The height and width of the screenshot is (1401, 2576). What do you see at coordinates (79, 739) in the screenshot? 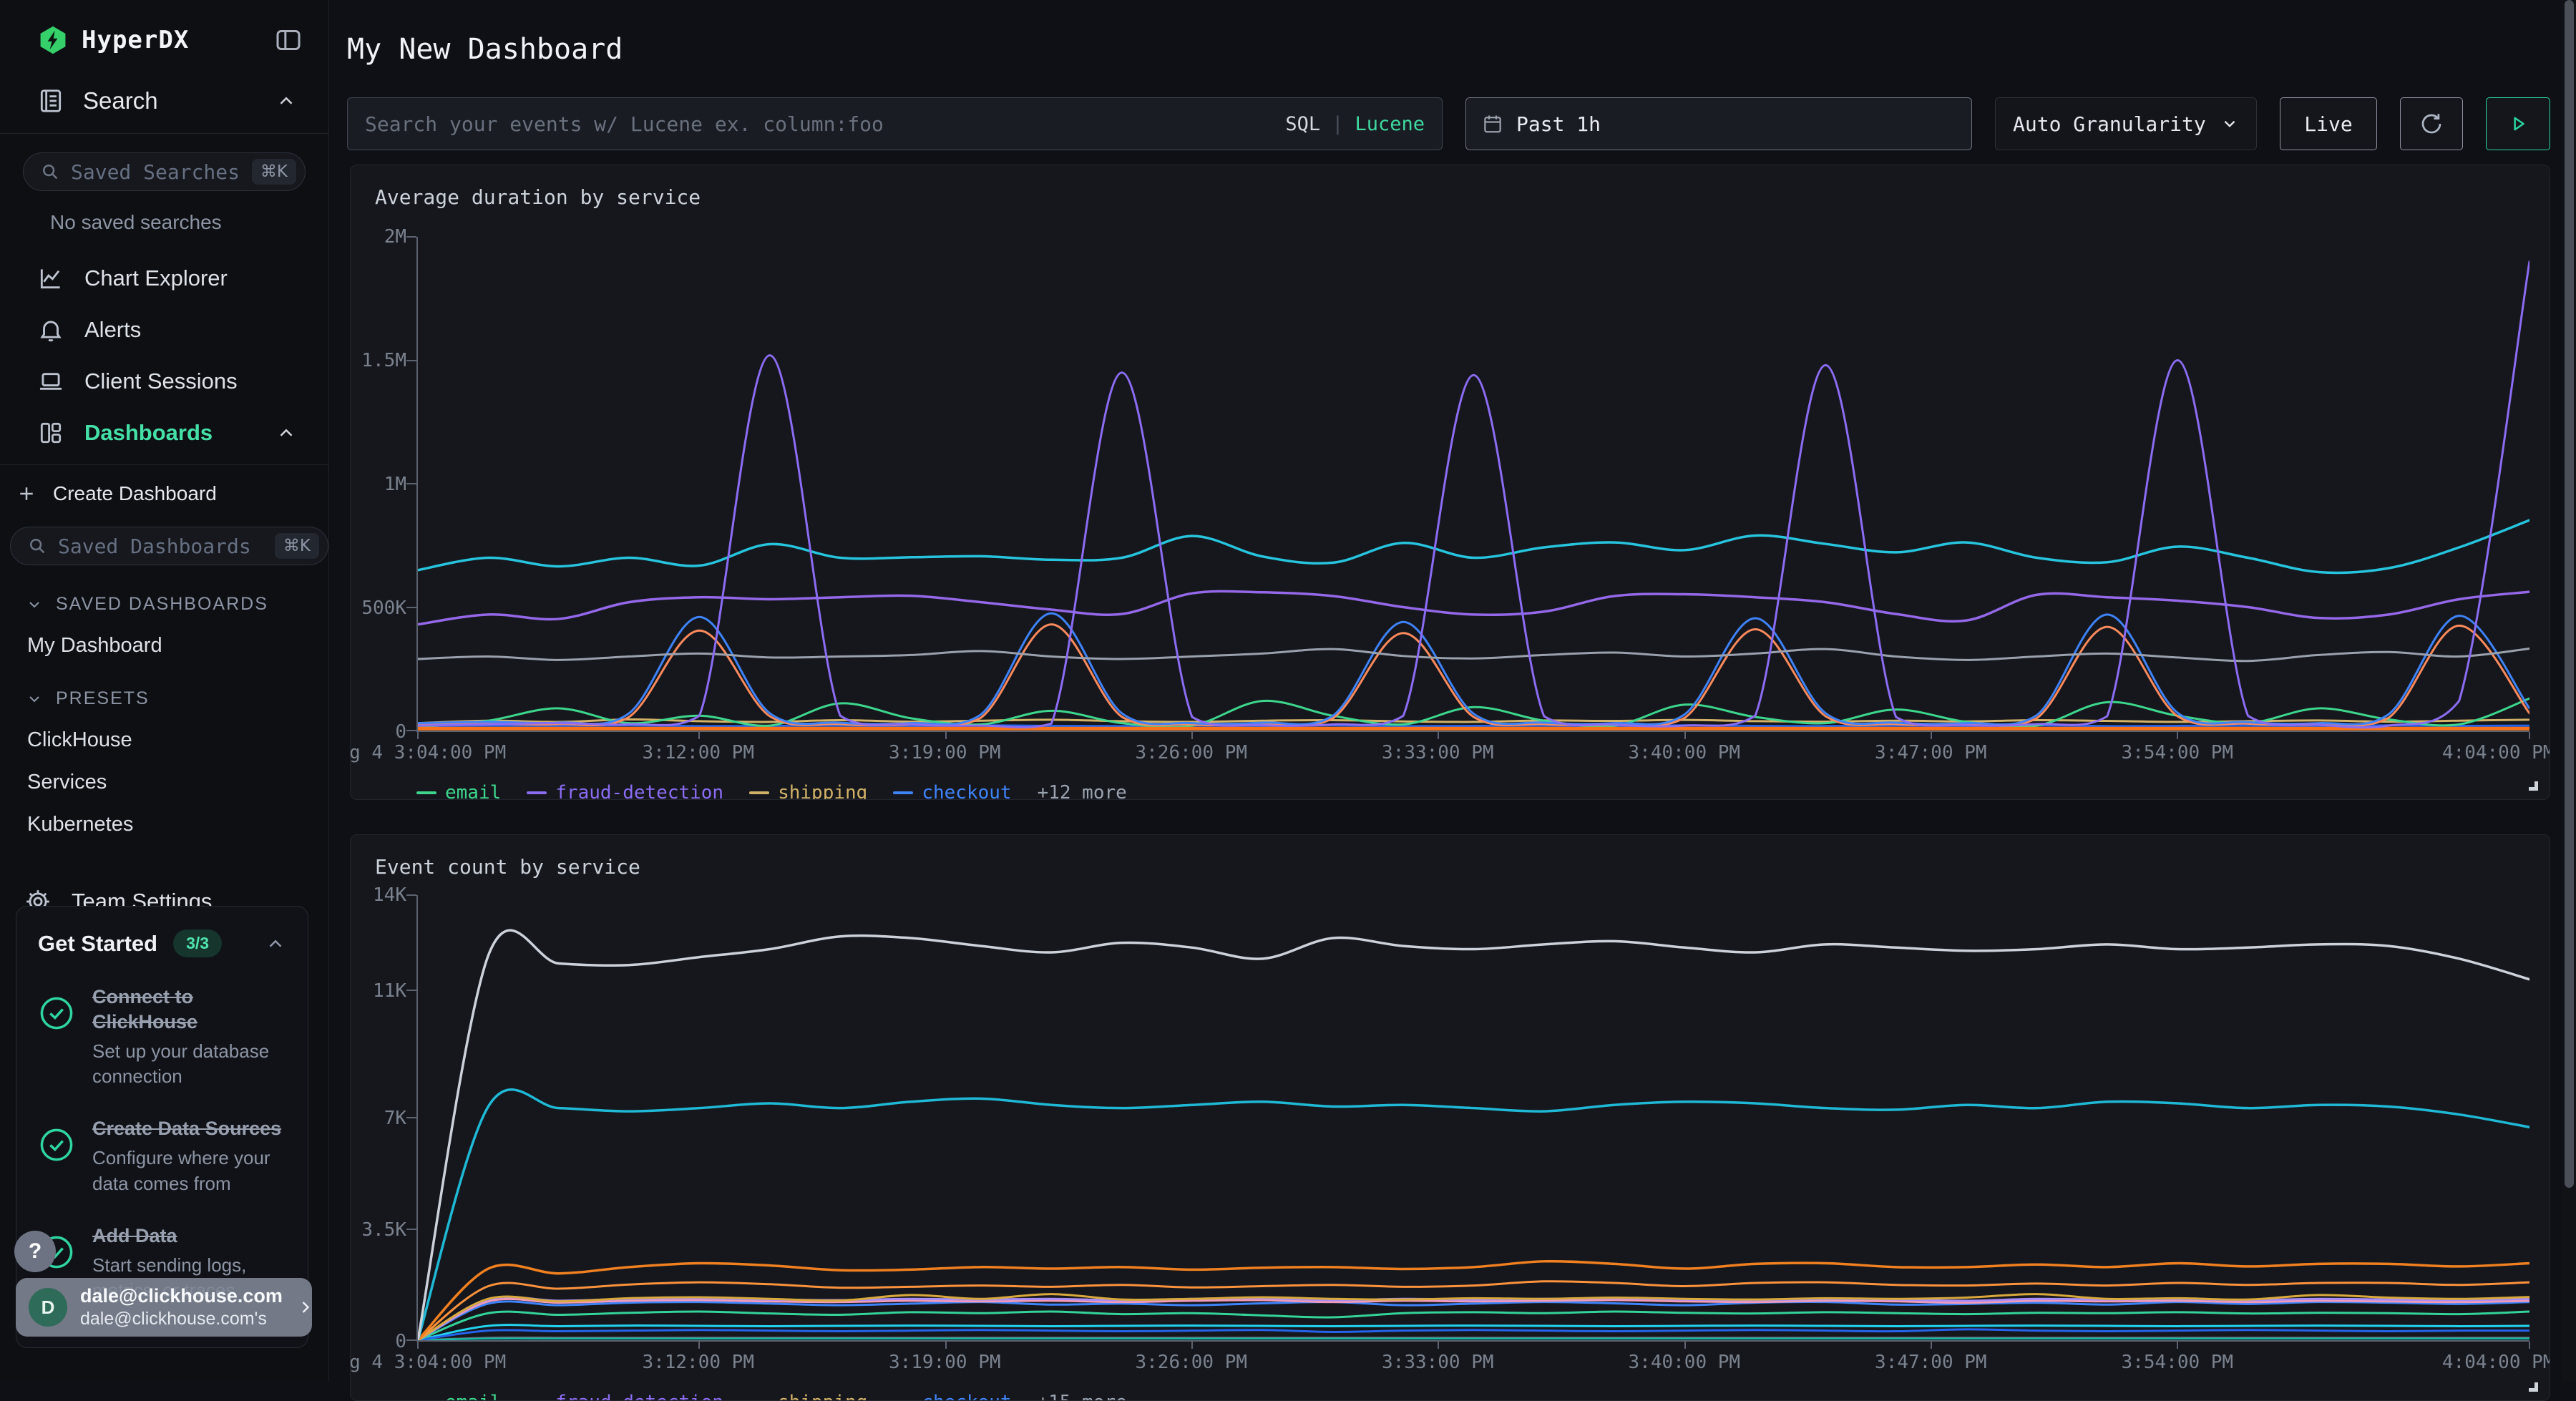
I see `sidebar-item-clickhouse: ClickHouse` at bounding box center [79, 739].